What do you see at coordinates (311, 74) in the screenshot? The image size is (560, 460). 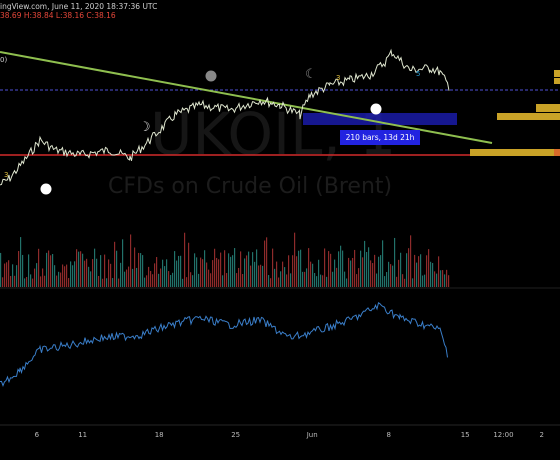 I see `crescent-moon-icon: ☾` at bounding box center [311, 74].